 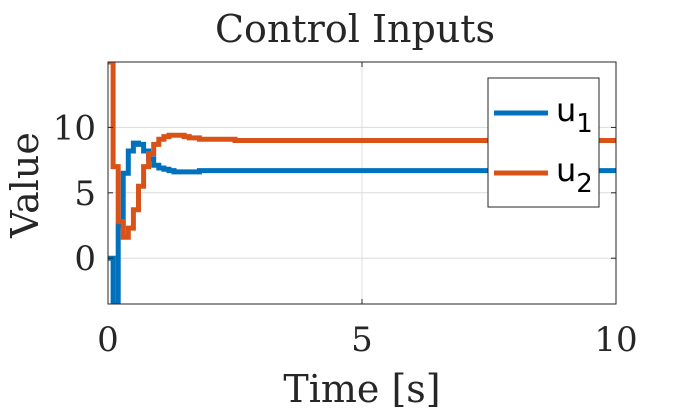 I want to click on x-tick-label: 5, so click(x=362, y=340).